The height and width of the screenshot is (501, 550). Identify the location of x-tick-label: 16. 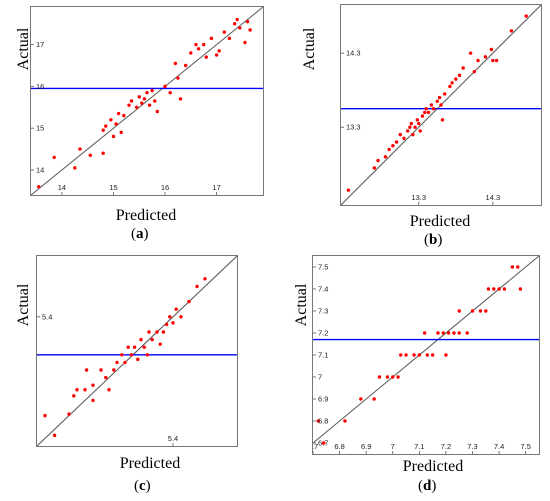
(165, 187).